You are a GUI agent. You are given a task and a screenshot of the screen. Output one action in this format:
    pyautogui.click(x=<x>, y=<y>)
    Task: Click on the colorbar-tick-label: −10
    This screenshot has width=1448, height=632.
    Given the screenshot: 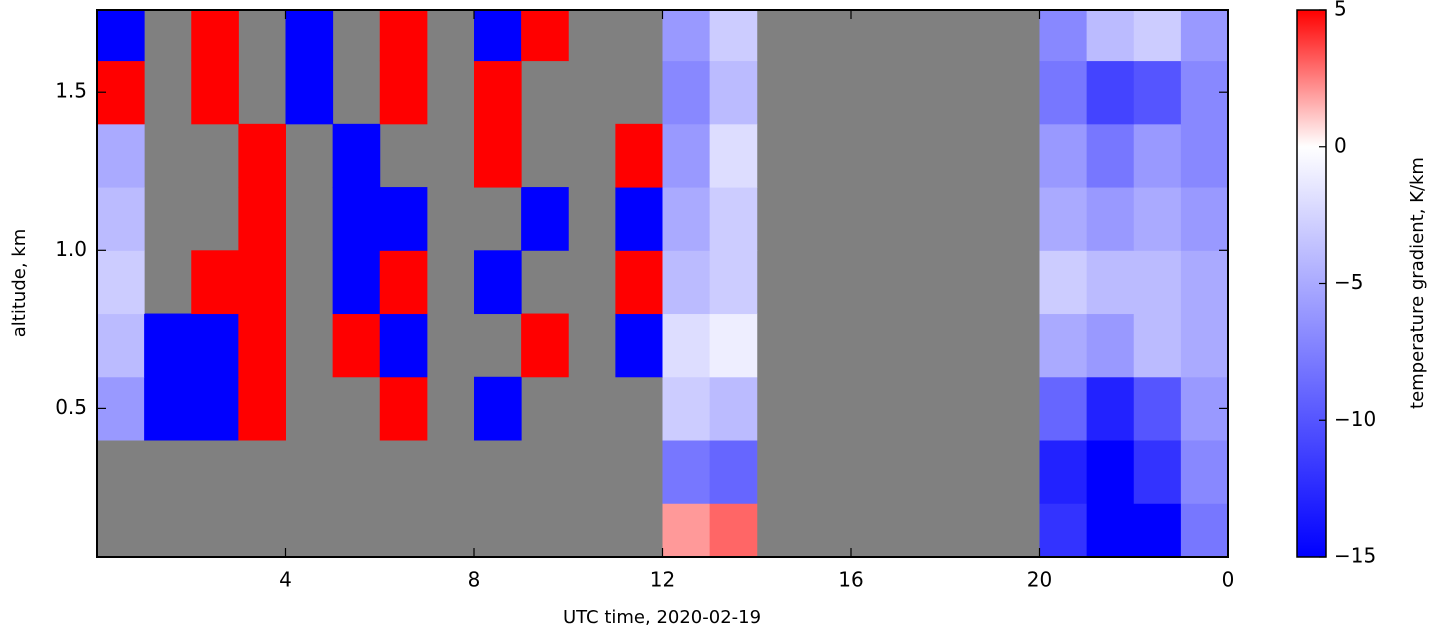 What is the action you would take?
    pyautogui.click(x=1355, y=419)
    